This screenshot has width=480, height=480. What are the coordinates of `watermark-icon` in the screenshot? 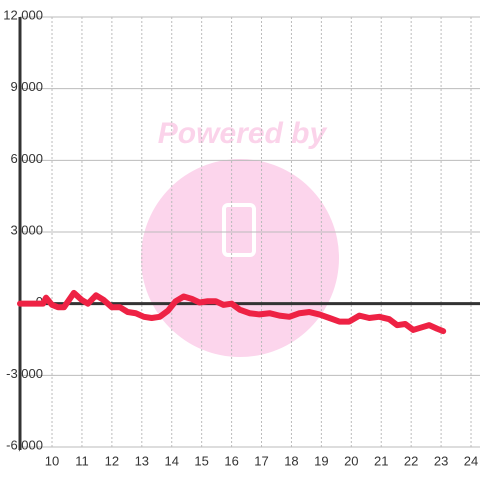 It's located at (239, 230).